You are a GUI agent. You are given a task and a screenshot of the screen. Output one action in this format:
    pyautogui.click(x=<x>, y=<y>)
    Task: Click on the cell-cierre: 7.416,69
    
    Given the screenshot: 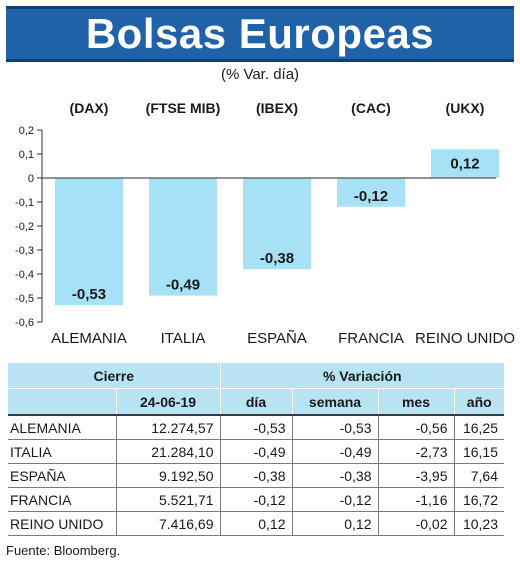 What is the action you would take?
    pyautogui.click(x=167, y=523)
    